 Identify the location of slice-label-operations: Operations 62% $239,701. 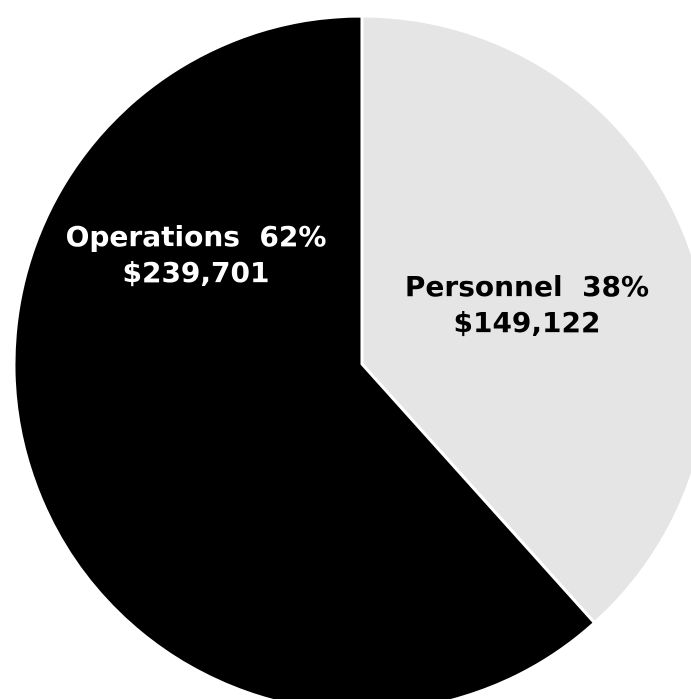
(196, 254).